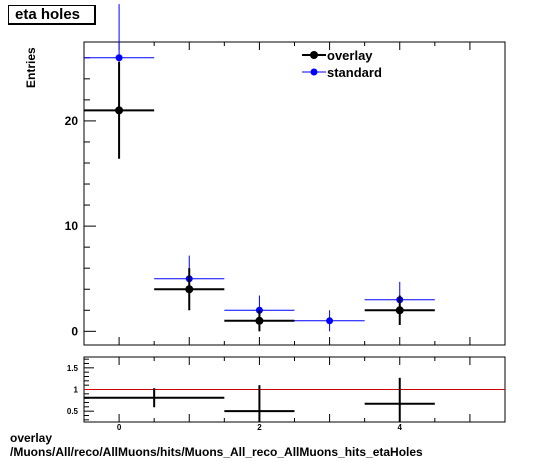 The image size is (546, 462). I want to click on legend-standard-label: standard, so click(354, 72).